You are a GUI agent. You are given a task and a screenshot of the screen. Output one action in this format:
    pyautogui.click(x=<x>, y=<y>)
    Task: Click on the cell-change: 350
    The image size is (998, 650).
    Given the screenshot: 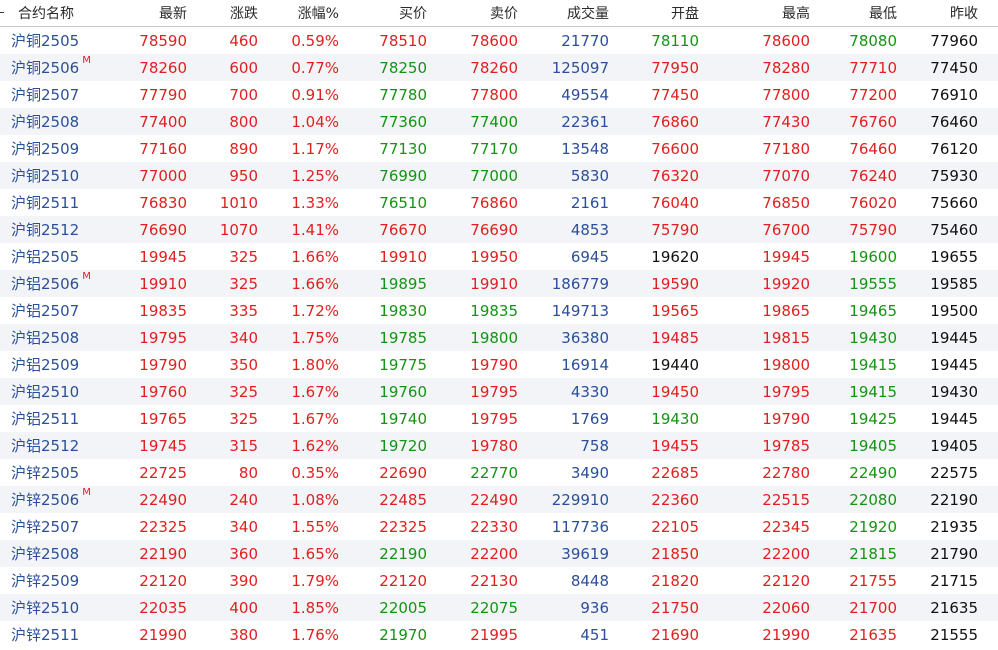 What is the action you would take?
    pyautogui.click(x=243, y=364)
    